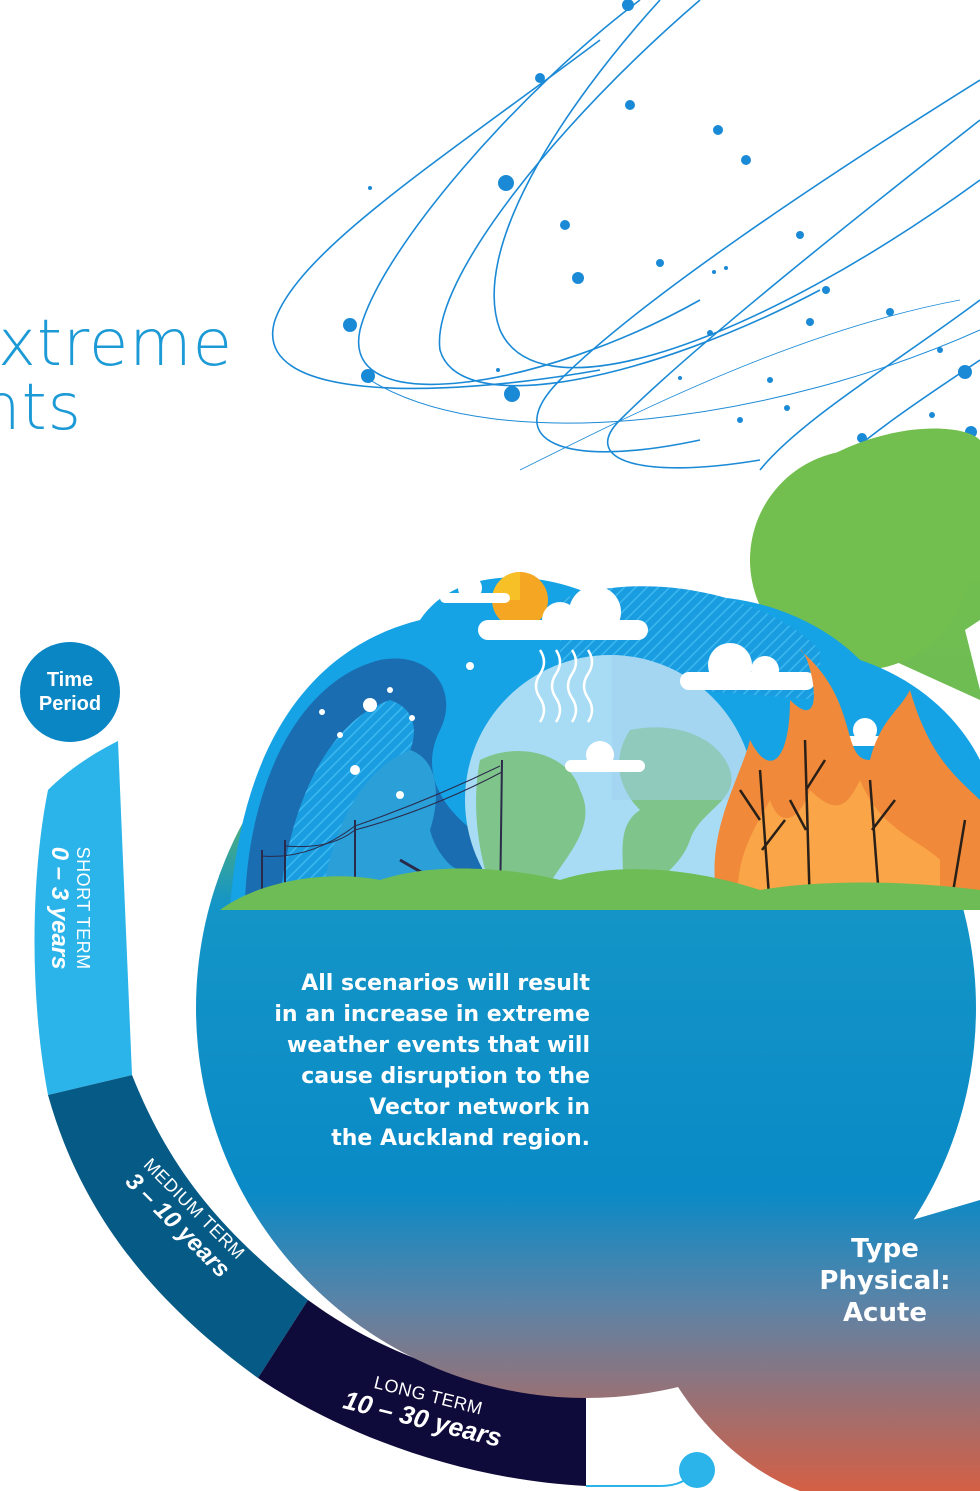  What do you see at coordinates (70, 680) in the screenshot?
I see `time-period-badge-line-1: Time` at bounding box center [70, 680].